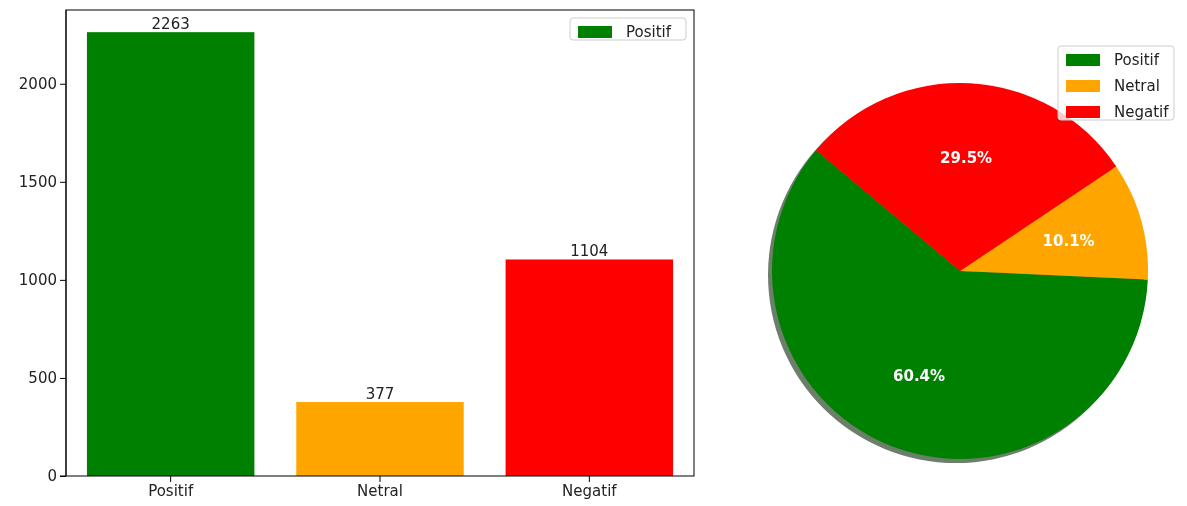  What do you see at coordinates (171, 490) in the screenshot?
I see `x-tick-label: Positif` at bounding box center [171, 490].